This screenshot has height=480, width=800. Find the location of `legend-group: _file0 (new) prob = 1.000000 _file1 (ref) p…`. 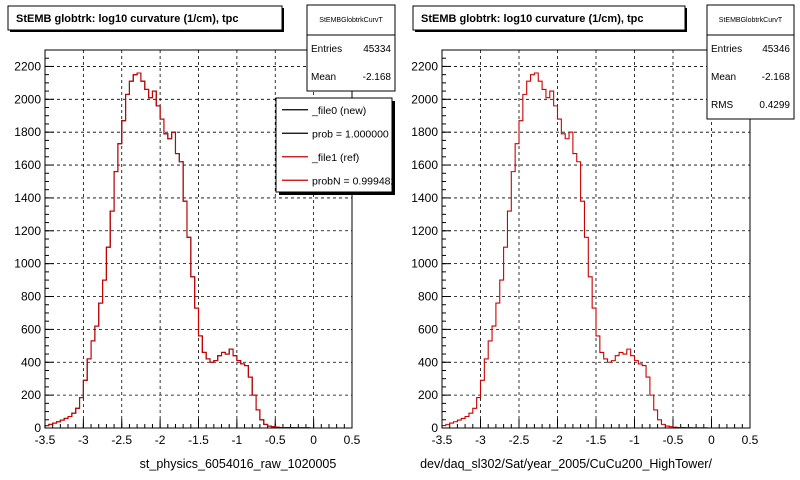

legend-group: _file0 (new) prob = 1.000000 _file1 (ref) p… is located at coordinates (336, 145).